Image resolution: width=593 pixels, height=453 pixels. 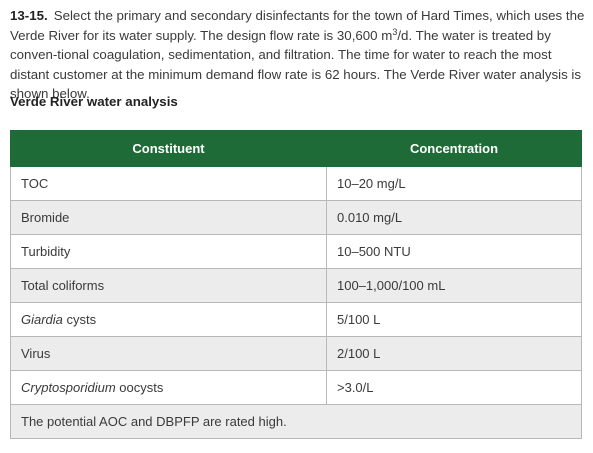 What do you see at coordinates (454, 353) in the screenshot?
I see `concentration-cell: 2/100 L` at bounding box center [454, 353].